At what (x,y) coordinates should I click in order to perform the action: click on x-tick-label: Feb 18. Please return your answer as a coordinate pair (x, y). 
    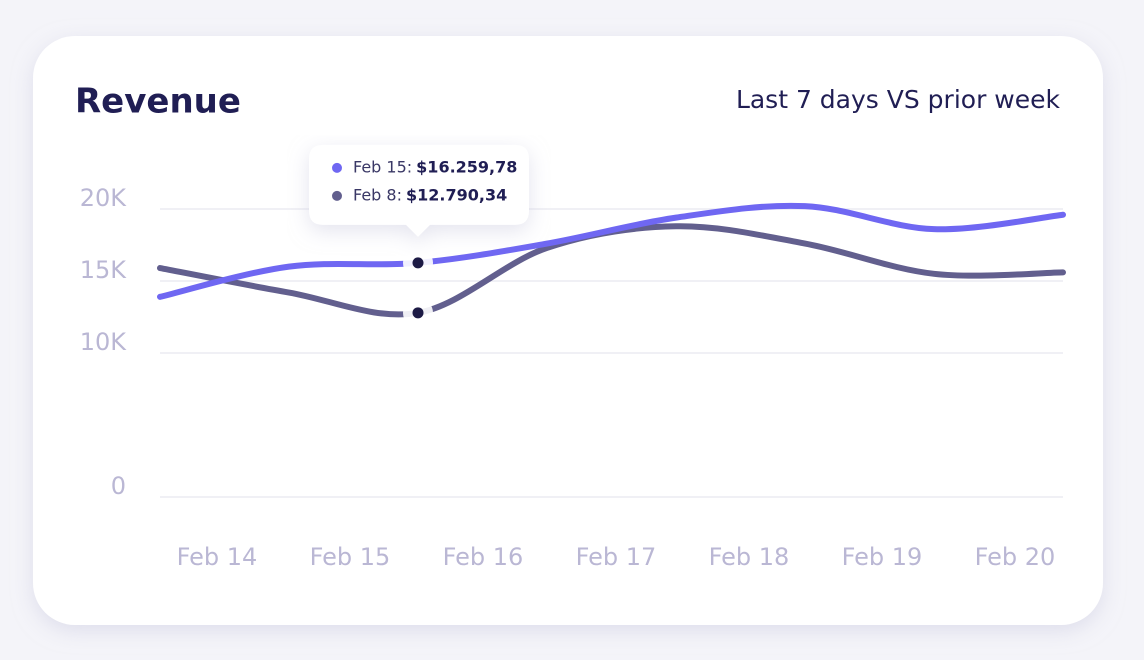
    Looking at the image, I should click on (749, 557).